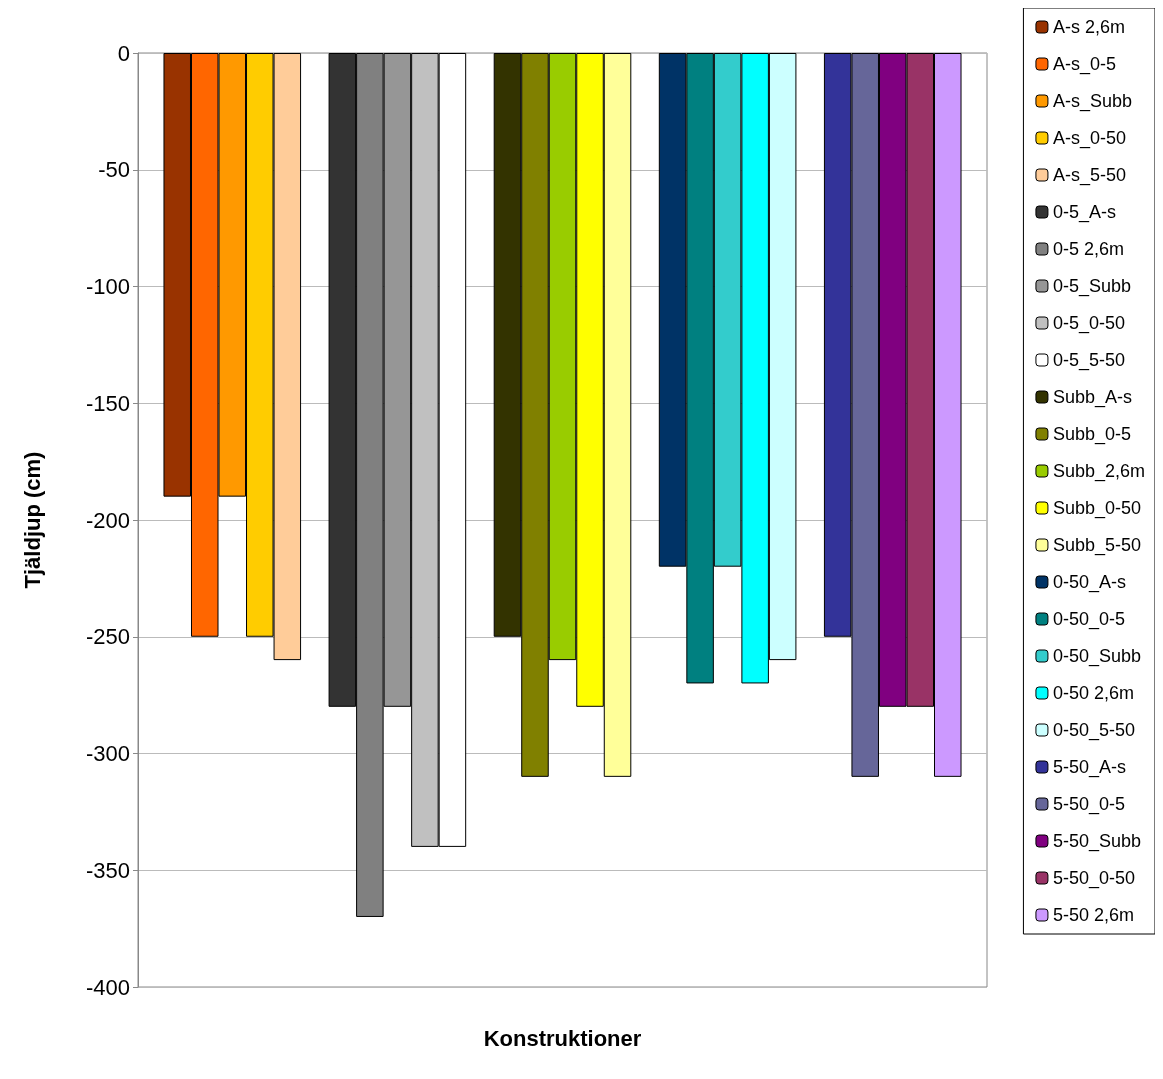 The height and width of the screenshot is (1079, 1163). What do you see at coordinates (1097, 841) in the screenshot?
I see `legend-label: 5-50_Subb` at bounding box center [1097, 841].